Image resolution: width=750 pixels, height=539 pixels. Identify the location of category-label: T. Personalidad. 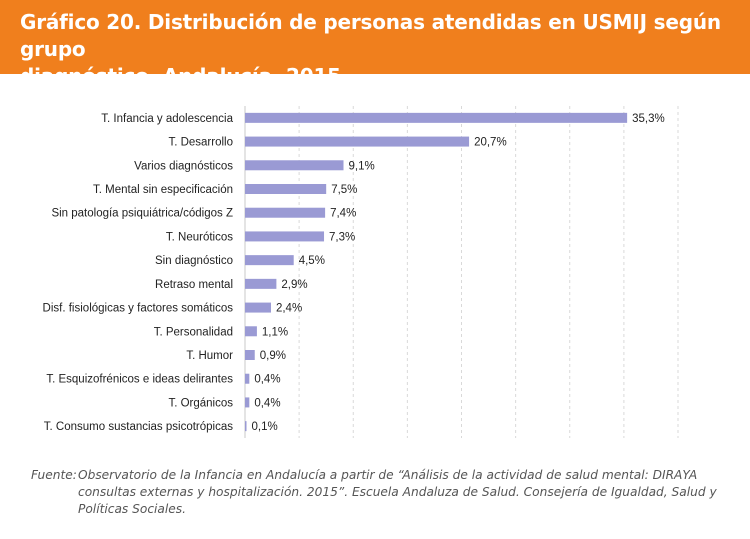
(193, 332).